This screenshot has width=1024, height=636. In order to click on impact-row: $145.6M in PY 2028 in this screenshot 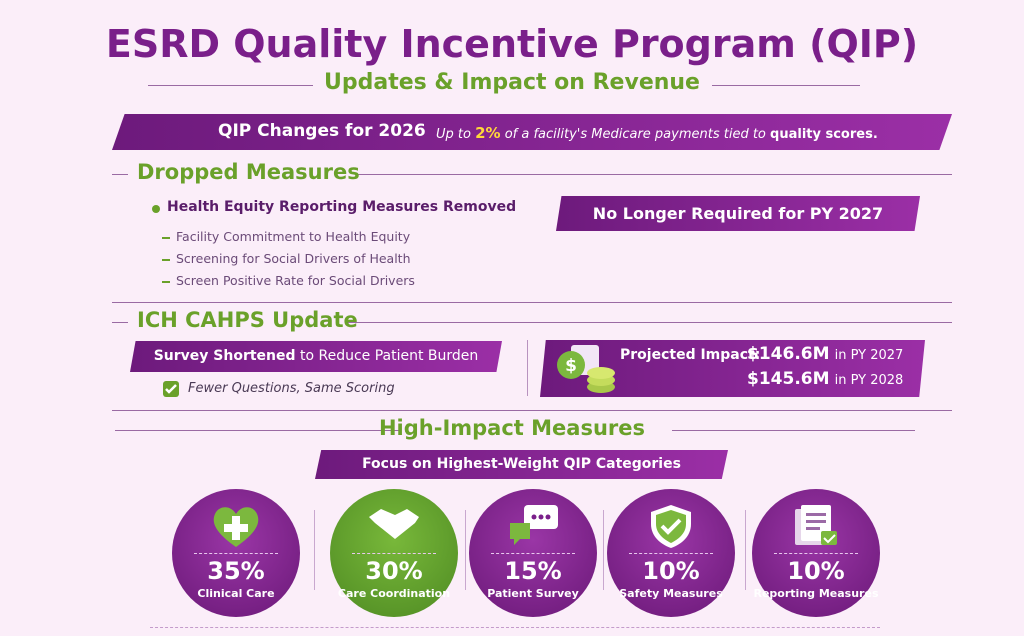, I will do `click(825, 379)`.